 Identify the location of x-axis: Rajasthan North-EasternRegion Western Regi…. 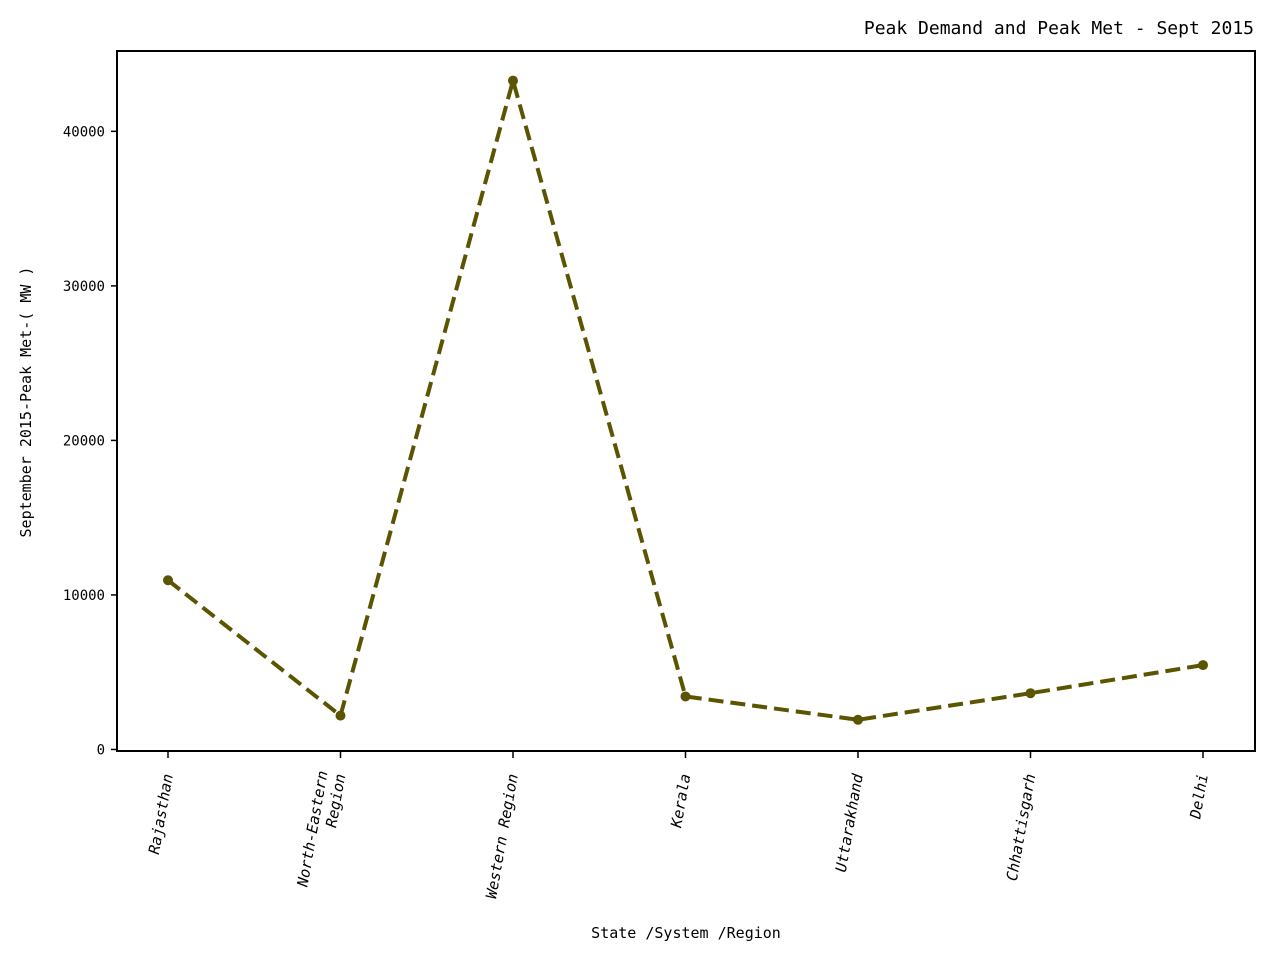
(678, 825).